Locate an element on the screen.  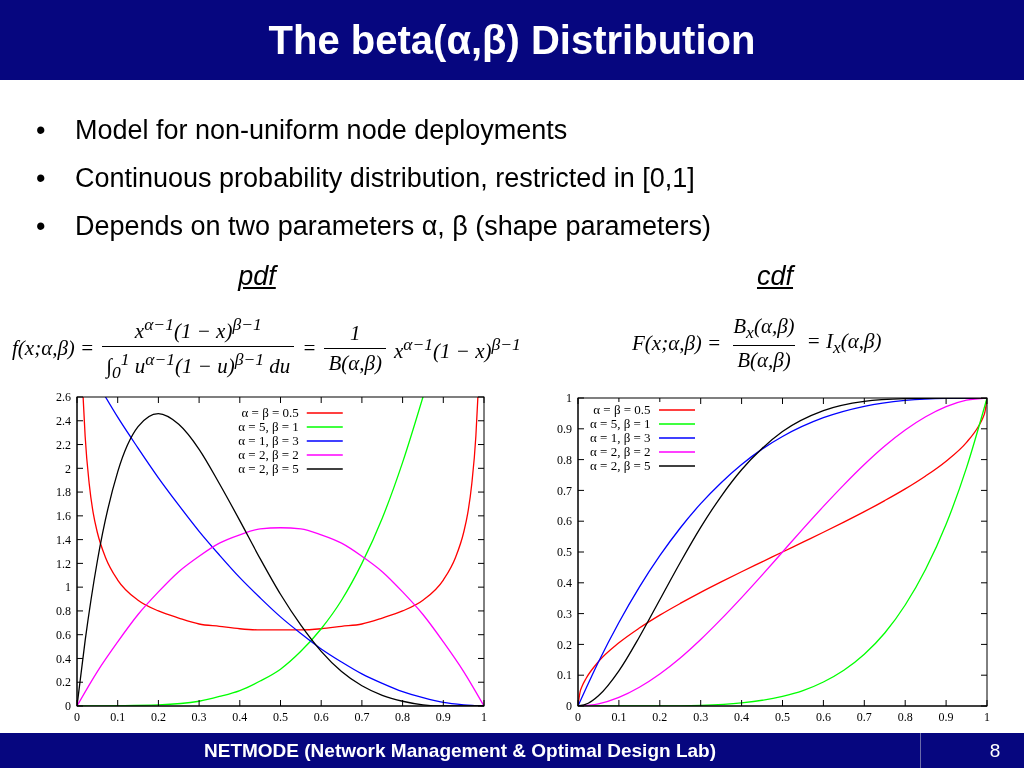
y-tick-label: 0.9 is located at coordinates (564, 429).